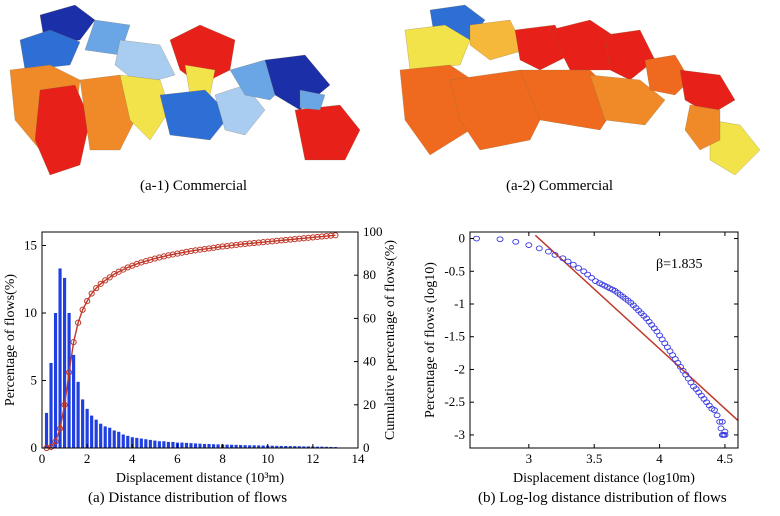 Image resolution: width=780 pixels, height=516 pixels. What do you see at coordinates (369, 317) in the screenshot?
I see `y2-tick-label-a-3: 60` at bounding box center [369, 317].